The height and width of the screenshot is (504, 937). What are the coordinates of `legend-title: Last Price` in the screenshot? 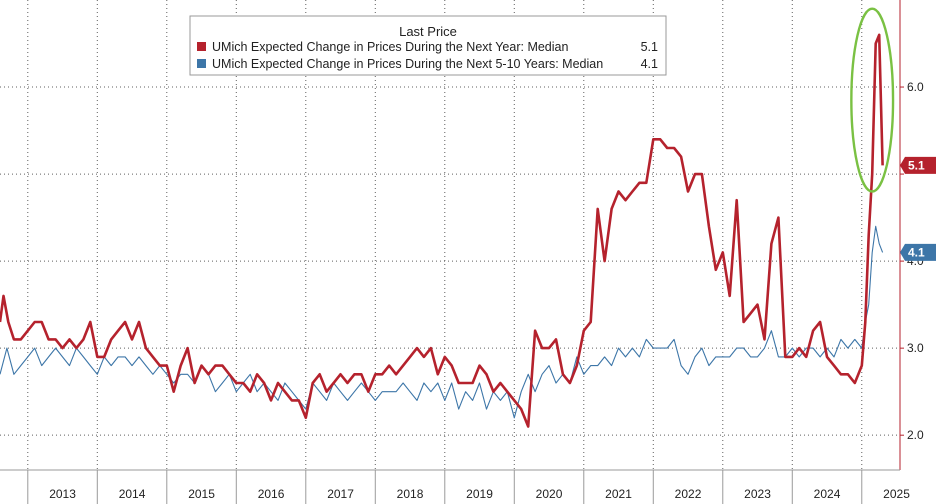 It's located at (428, 31).